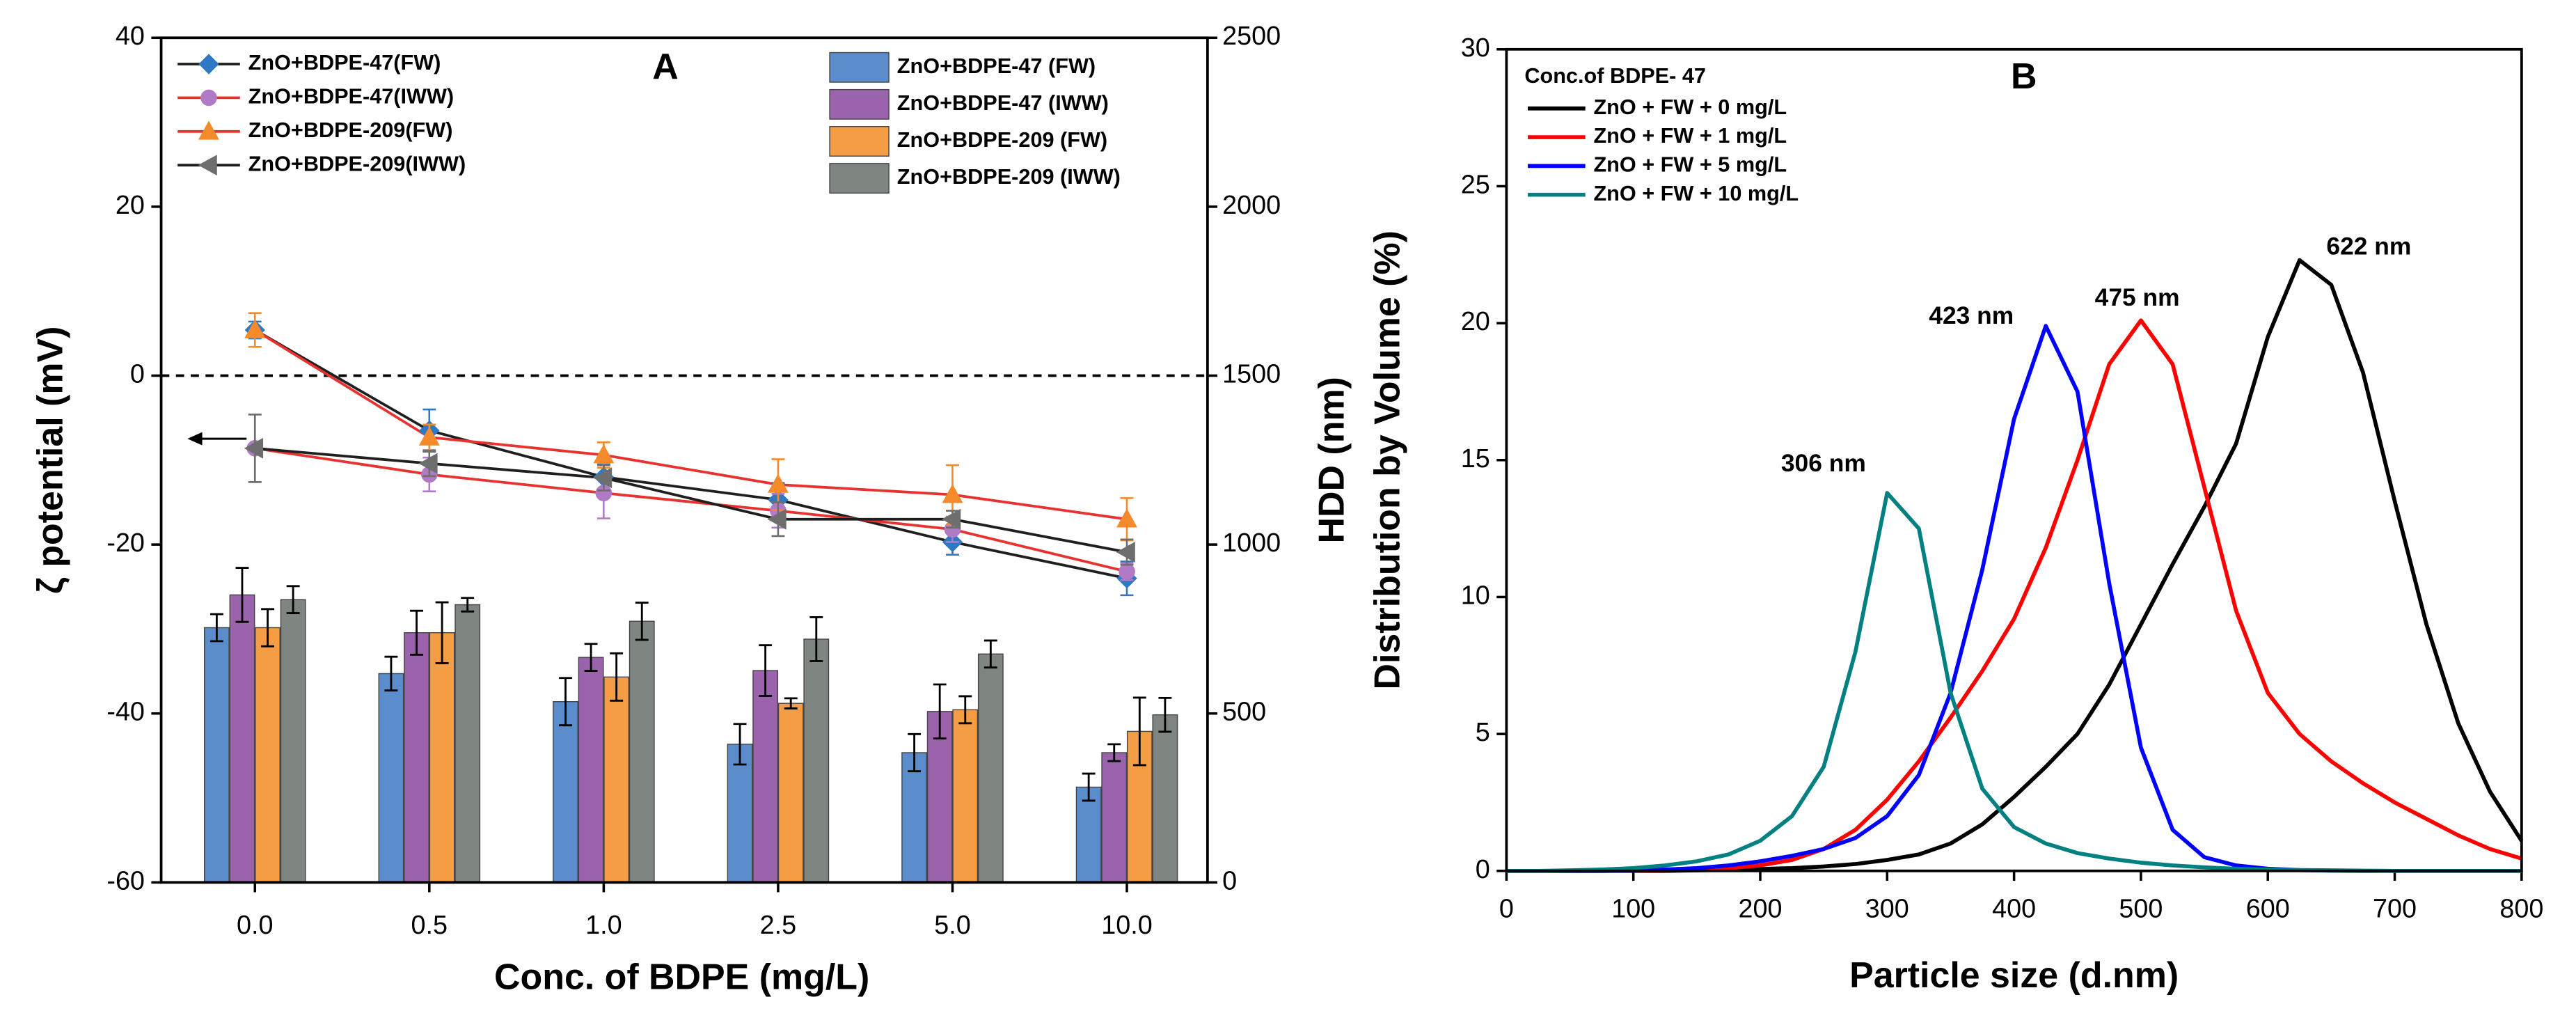 Image resolution: width=2576 pixels, height=1027 pixels. Describe the element at coordinates (1475, 47) in the screenshot. I see `y-tick-label: 30` at that location.